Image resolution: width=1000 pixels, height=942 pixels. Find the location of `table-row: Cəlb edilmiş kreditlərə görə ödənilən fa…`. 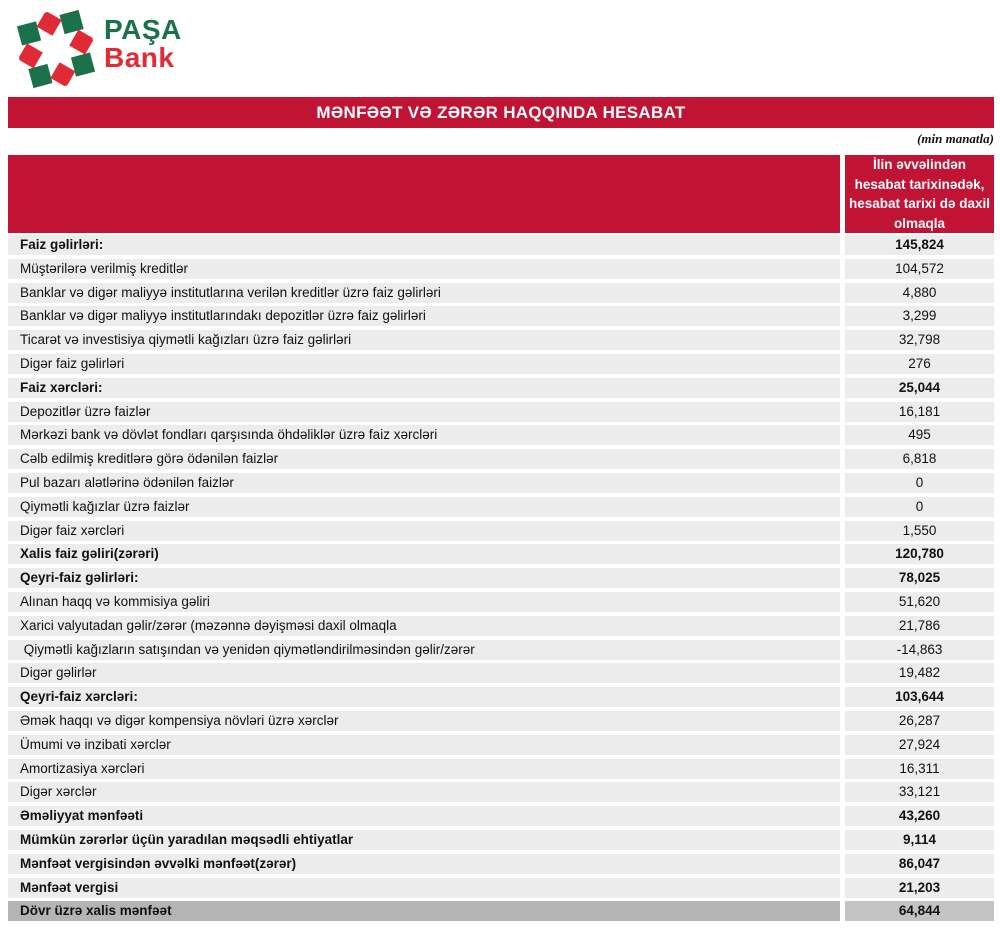

table-row: Cəlb edilmiş kreditlərə görə ödənilən fa… is located at coordinates (501, 459).